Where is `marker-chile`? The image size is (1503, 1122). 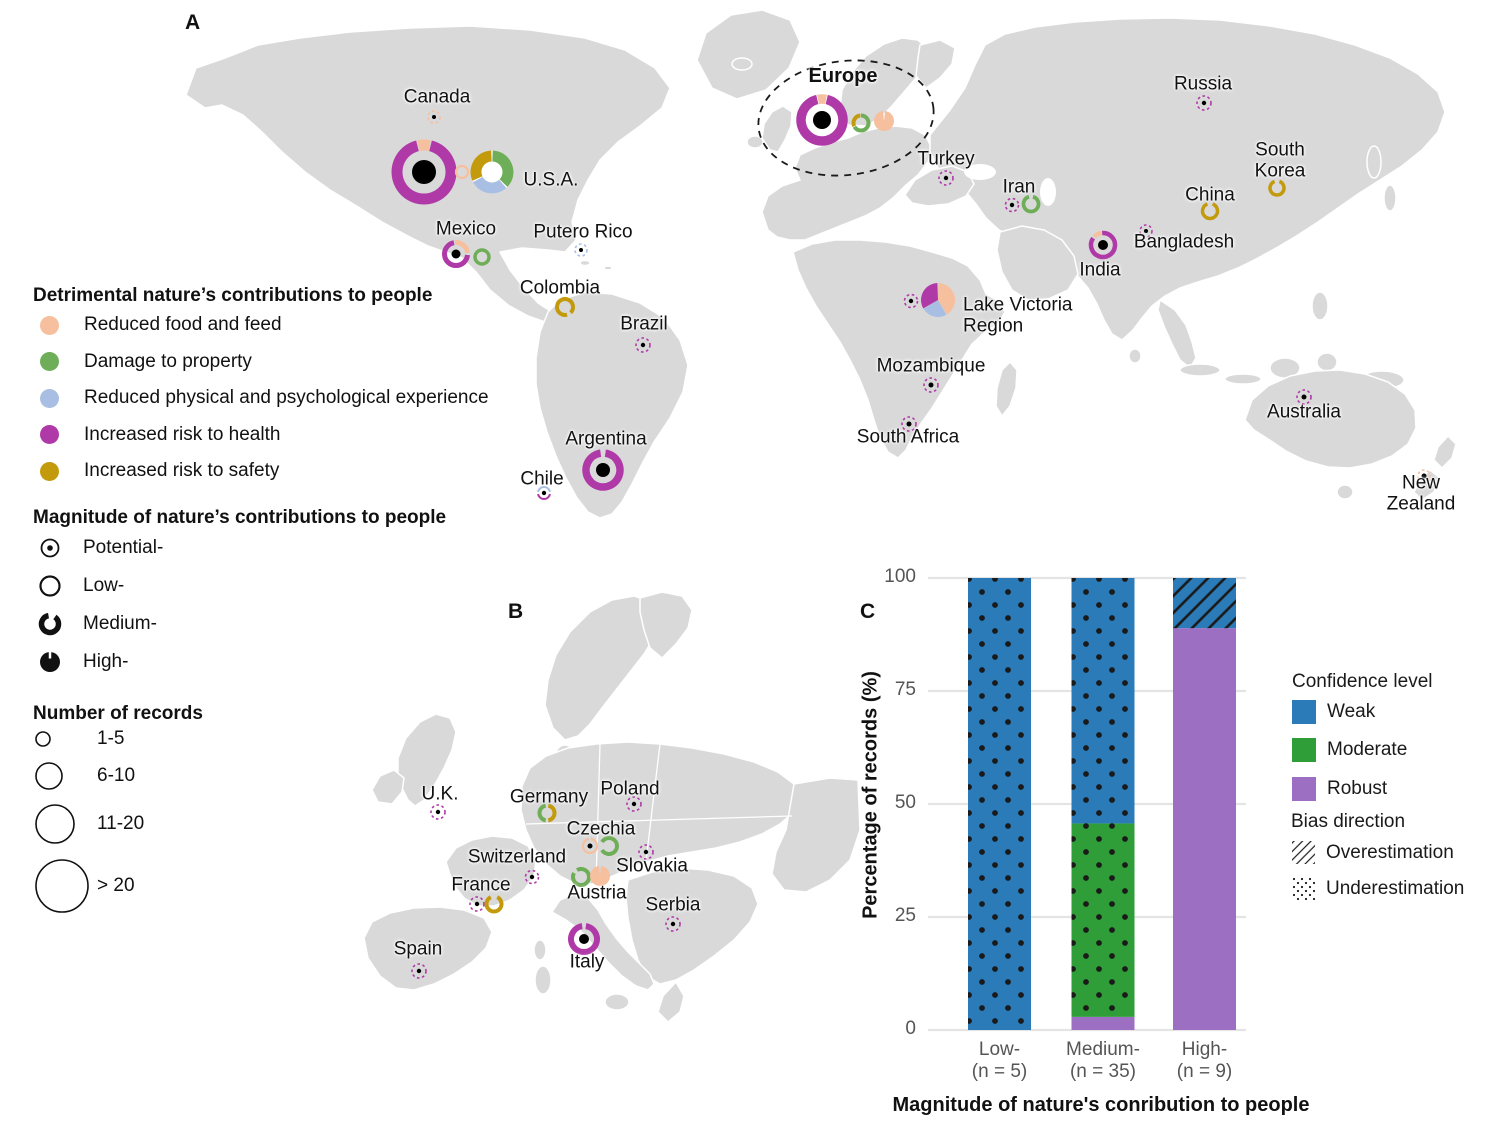 marker-chile is located at coordinates (544, 493).